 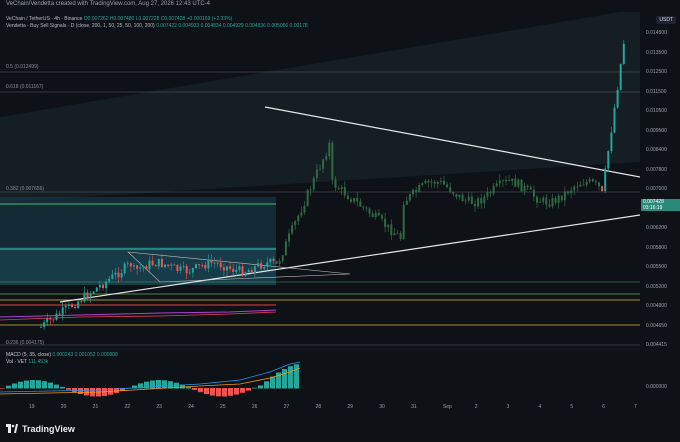 I want to click on currency-badge: USDT, so click(x=666, y=20).